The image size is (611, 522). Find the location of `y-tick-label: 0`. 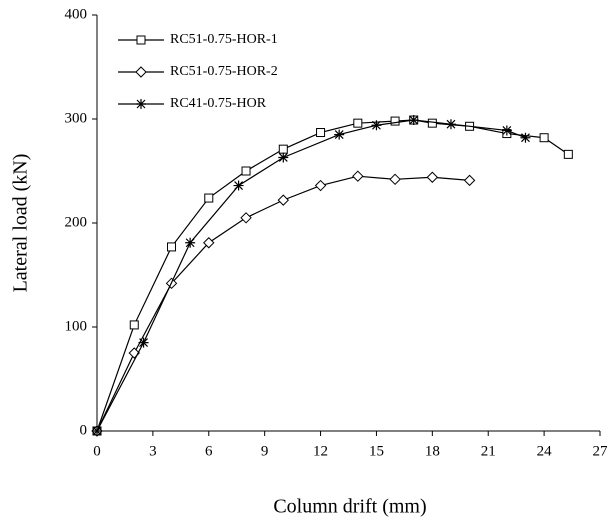

y-tick-label: 0 is located at coordinates (84, 430).